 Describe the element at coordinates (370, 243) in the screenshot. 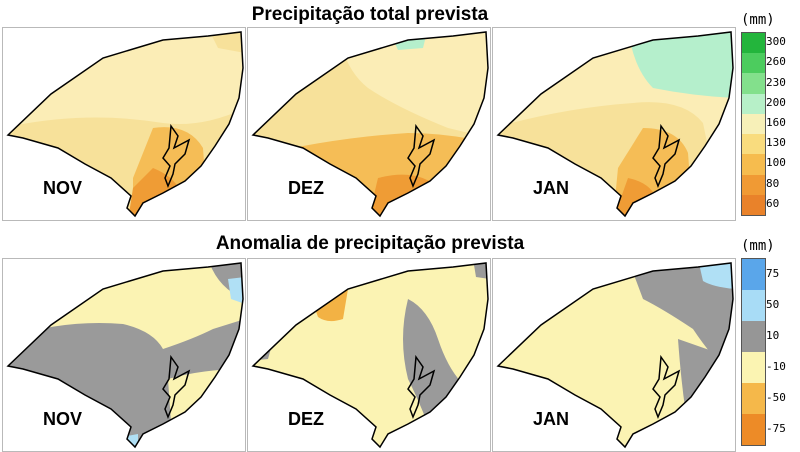

I see `bottom-title: Anomalia de precipitação prevista` at that location.